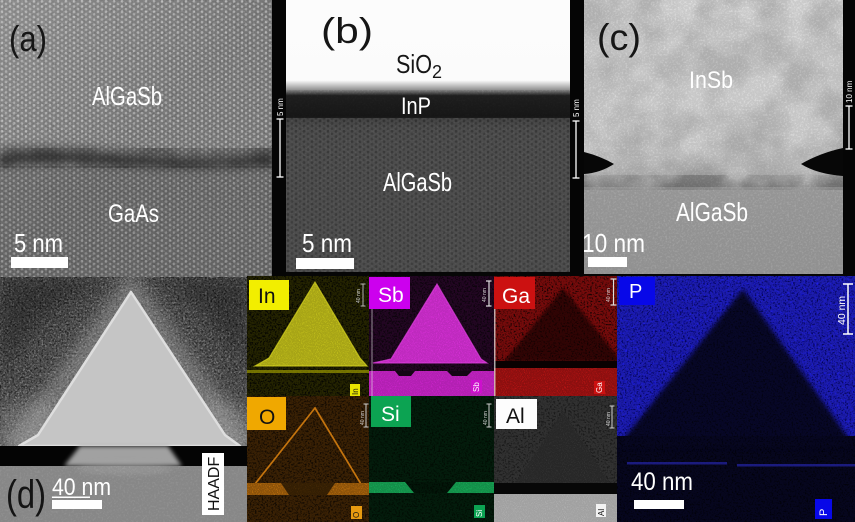 The height and width of the screenshot is (522, 855). What do you see at coordinates (711, 80) in the screenshot?
I see `svg-text: InSb` at bounding box center [711, 80].